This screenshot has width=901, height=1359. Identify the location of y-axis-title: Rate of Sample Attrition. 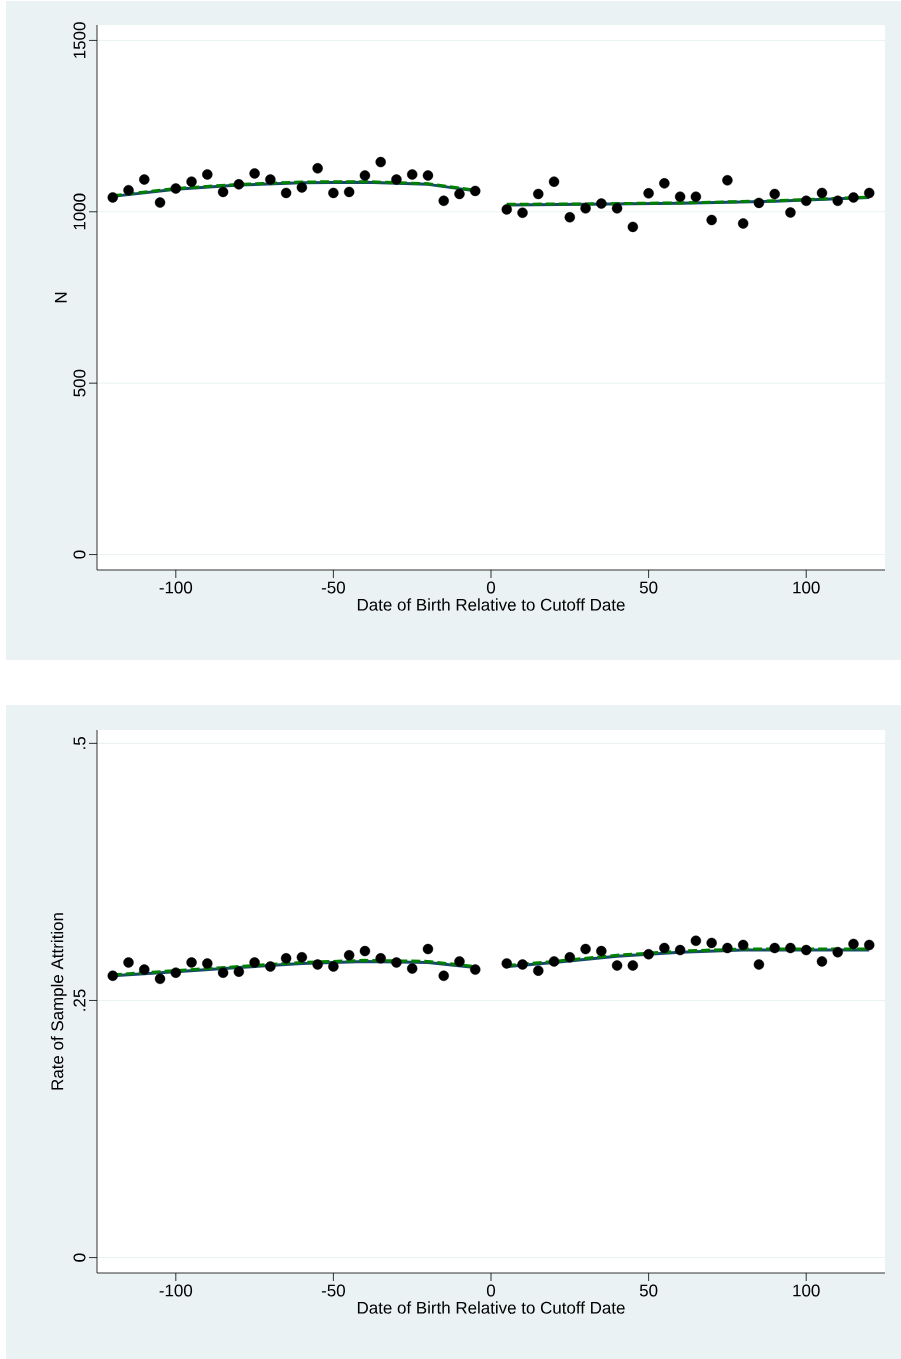
(58, 1001).